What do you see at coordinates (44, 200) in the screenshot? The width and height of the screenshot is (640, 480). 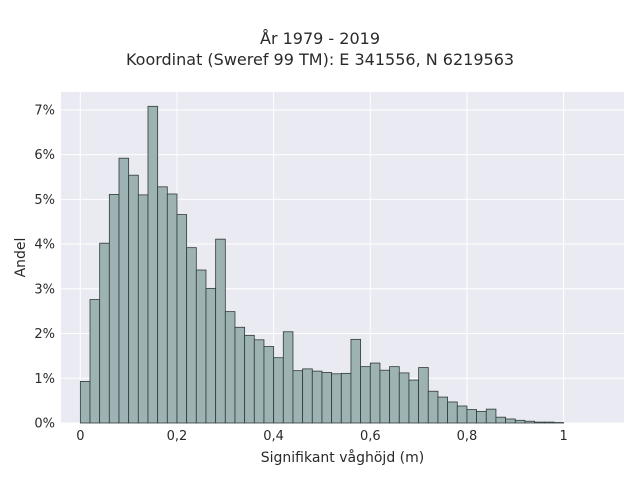 I see `y-tick-label-5: 5%` at bounding box center [44, 200].